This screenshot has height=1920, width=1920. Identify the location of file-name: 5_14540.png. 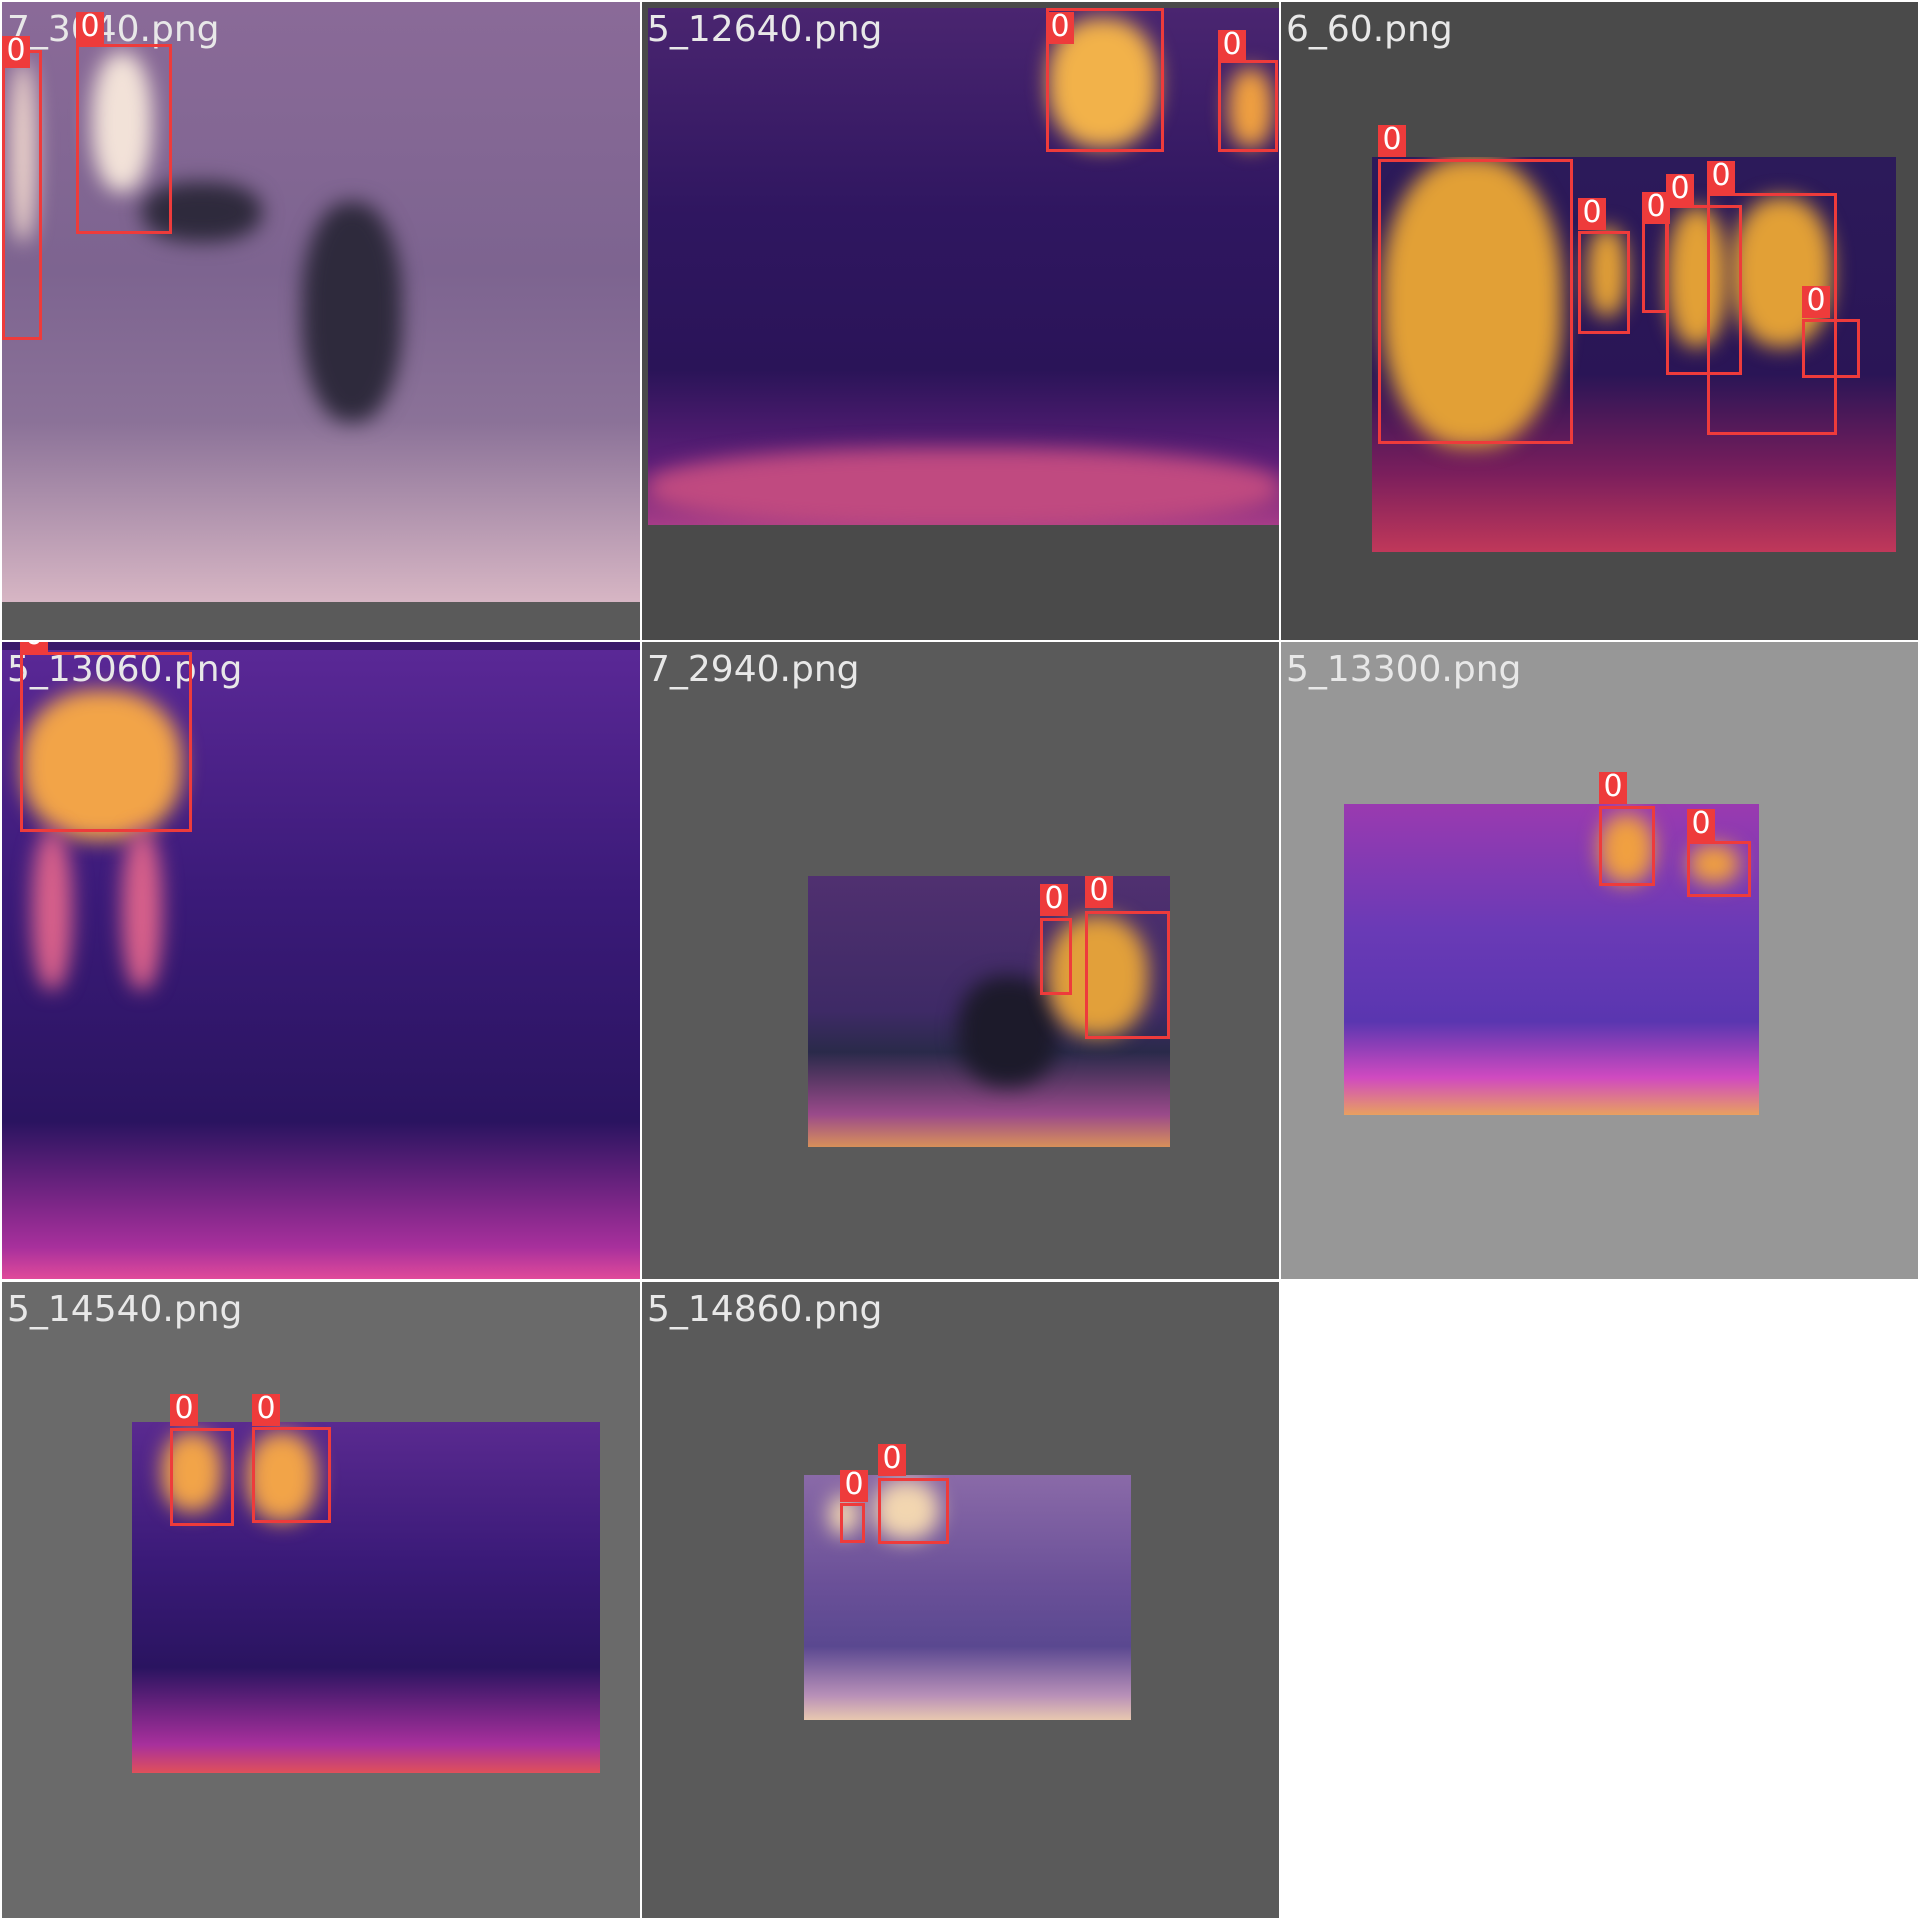
(125, 1309).